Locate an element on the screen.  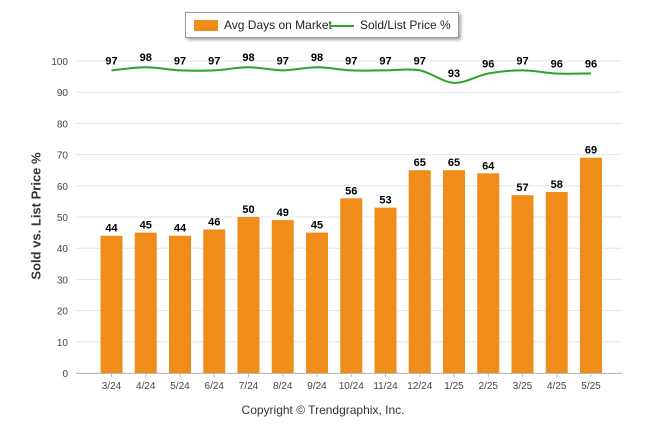
legend-line-swatch is located at coordinates (342, 26).